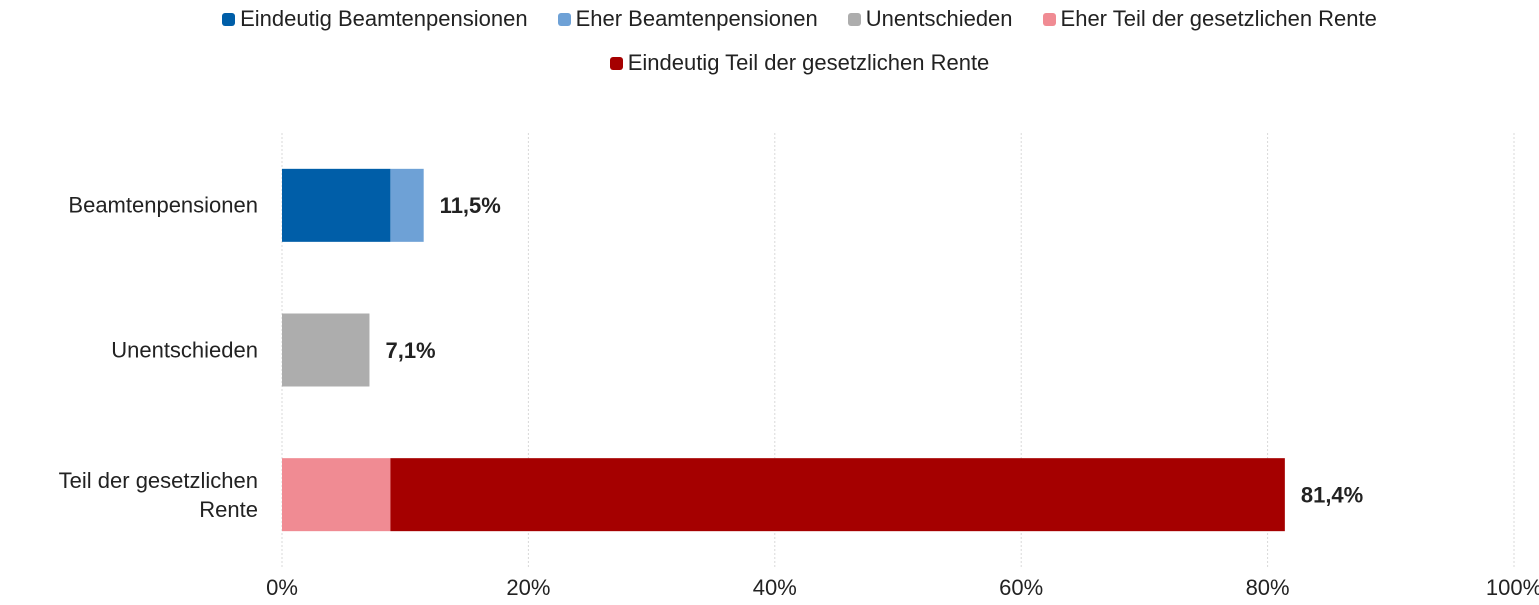 Image resolution: width=1539 pixels, height=605 pixels. Describe the element at coordinates (696, 18) in the screenshot. I see `legend-label: Eher Beamtenpensionen` at that location.